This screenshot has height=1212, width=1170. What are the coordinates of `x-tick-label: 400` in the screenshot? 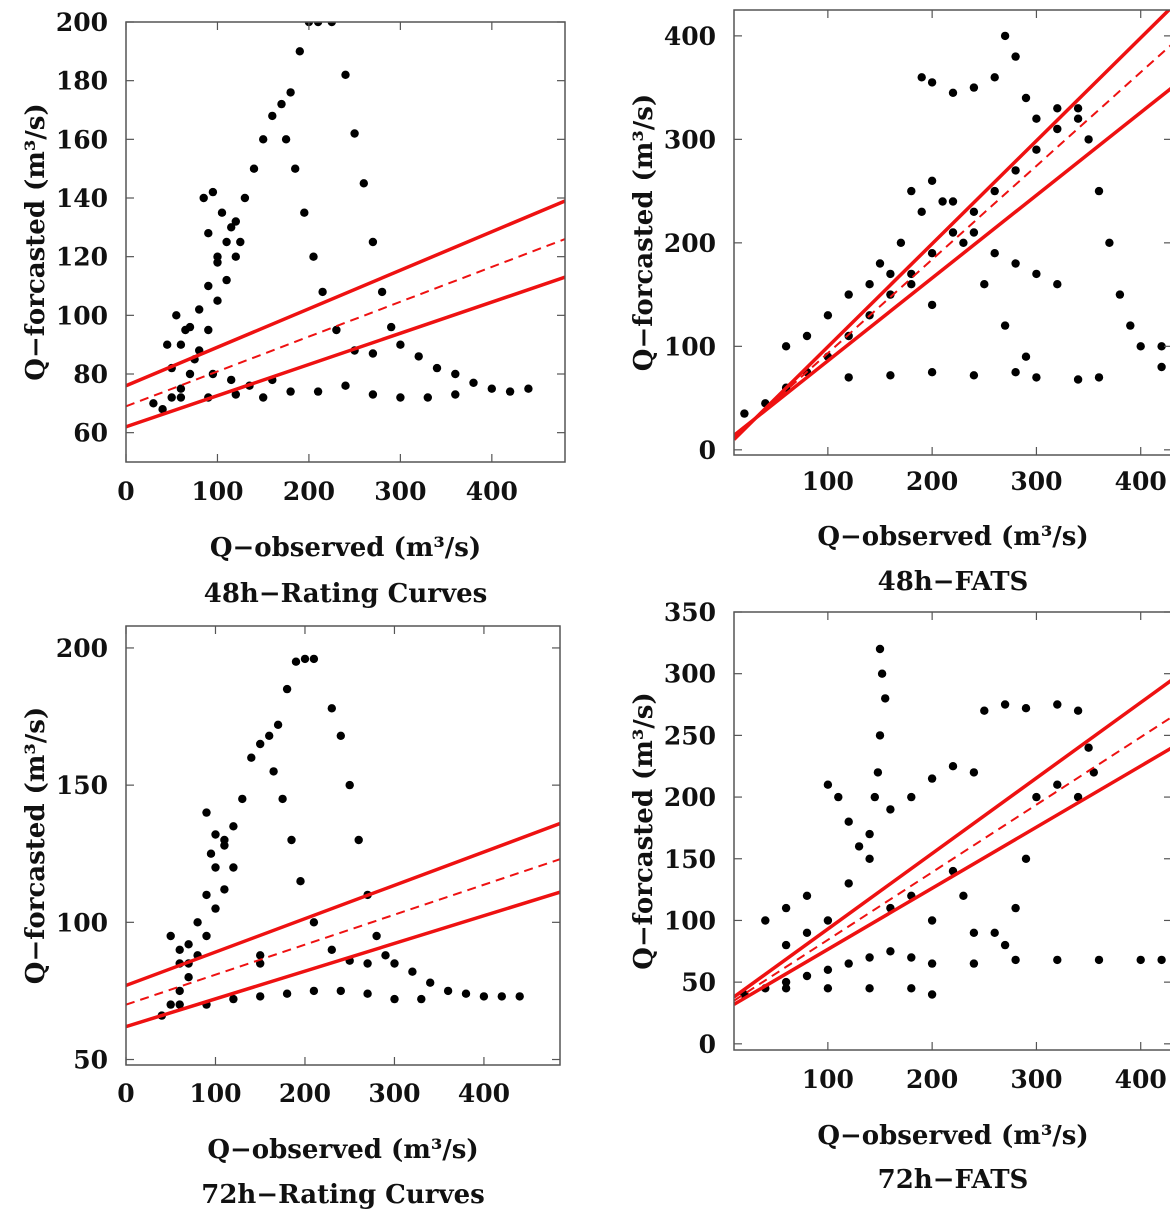 It's located at (492, 491).